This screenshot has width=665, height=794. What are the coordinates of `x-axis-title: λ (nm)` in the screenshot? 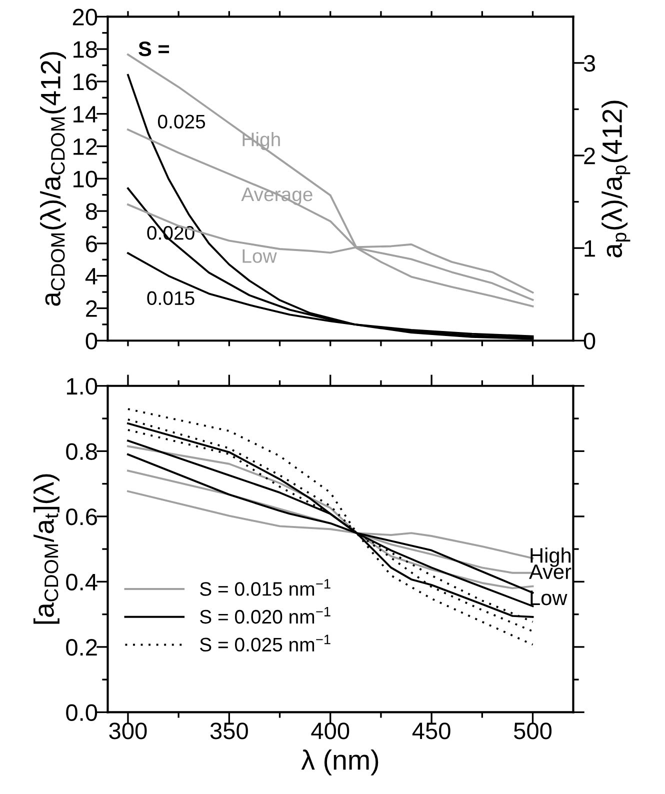 It's located at (339, 763).